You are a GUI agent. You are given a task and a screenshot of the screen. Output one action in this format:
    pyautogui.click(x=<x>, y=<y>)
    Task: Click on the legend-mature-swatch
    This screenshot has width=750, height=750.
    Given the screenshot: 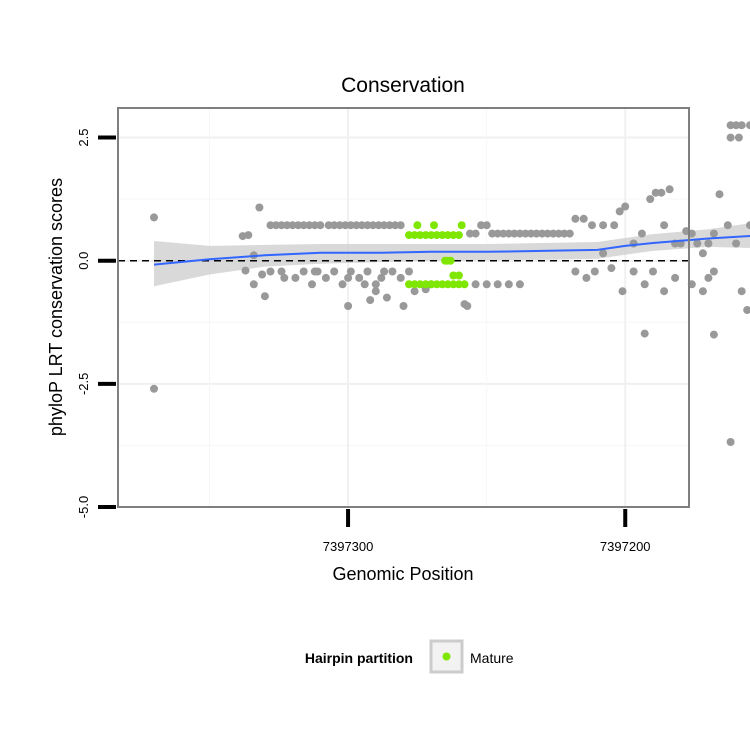 What is the action you would take?
    pyautogui.click(x=446, y=656)
    